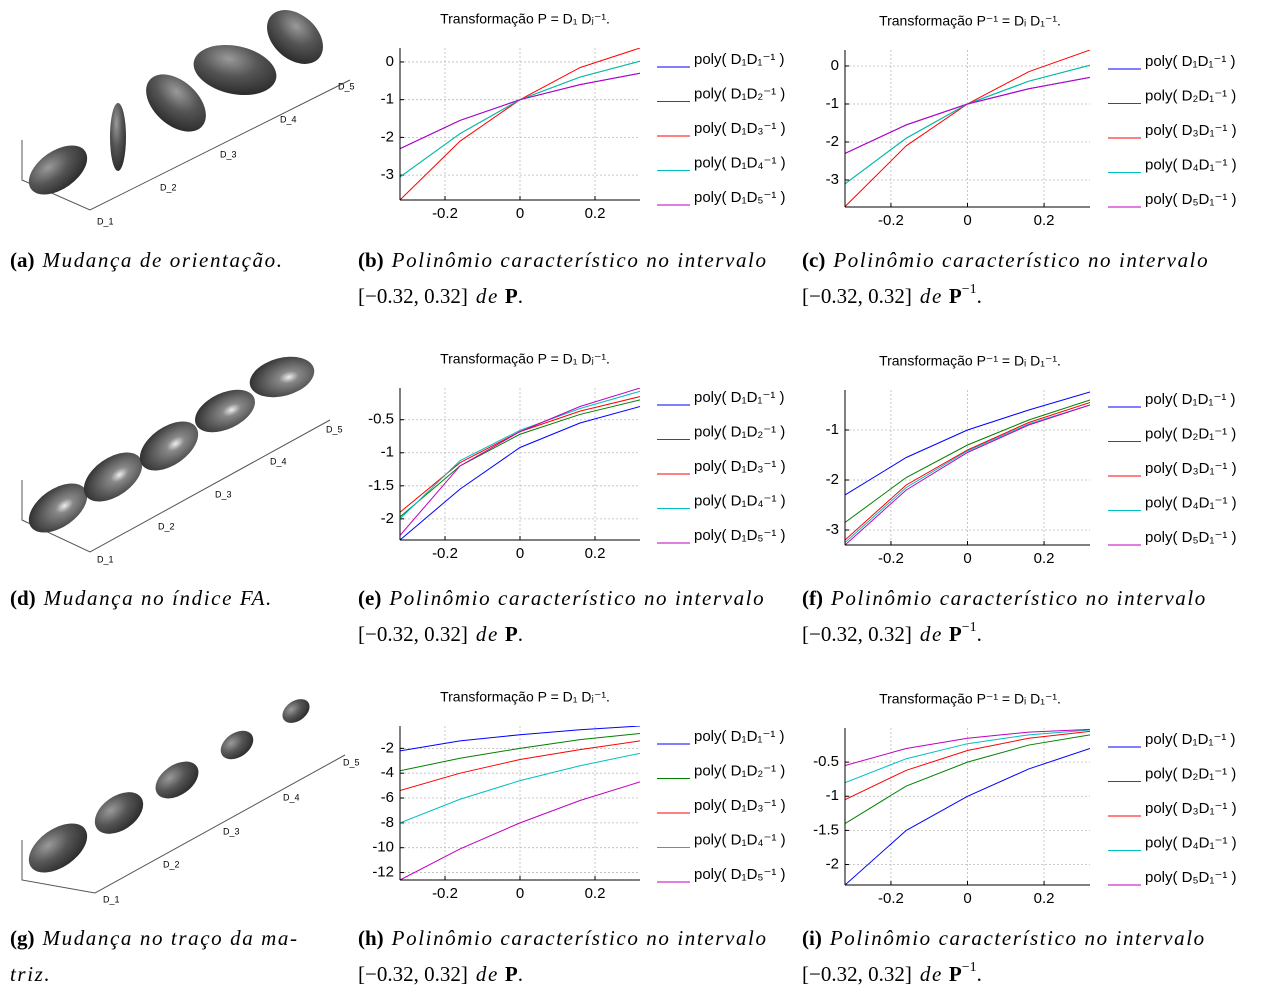 This screenshot has height=990, width=1263. Describe the element at coordinates (739, 431) in the screenshot. I see `legend-label: poly( D₁D₂⁻¹ )` at that location.